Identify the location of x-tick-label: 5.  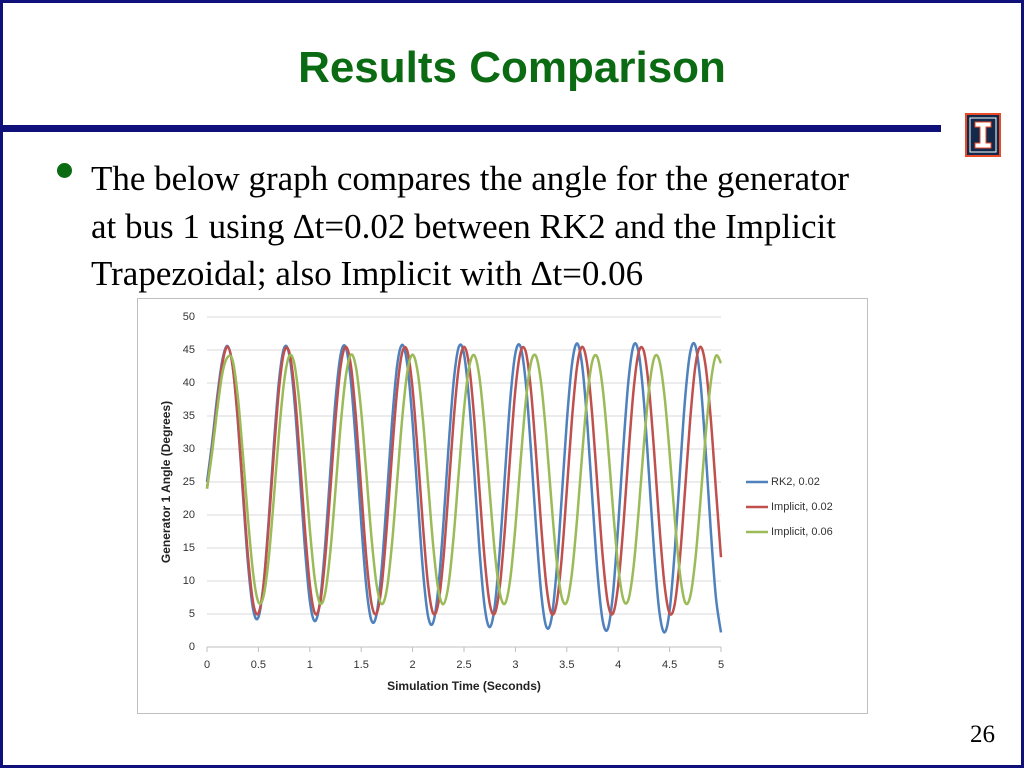
(721, 665).